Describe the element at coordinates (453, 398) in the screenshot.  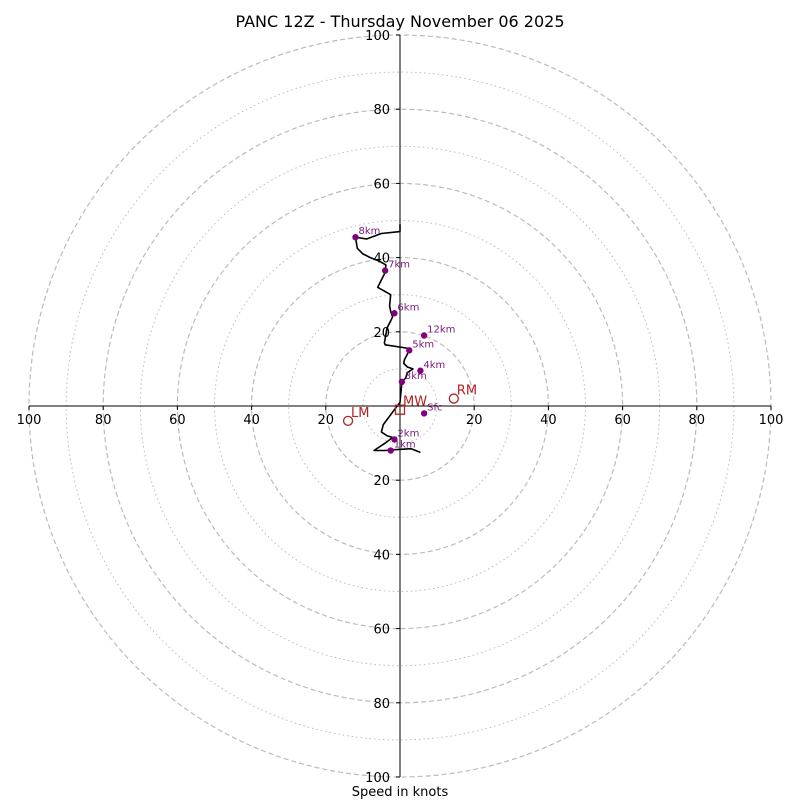
I see `storm-marker-rm` at that location.